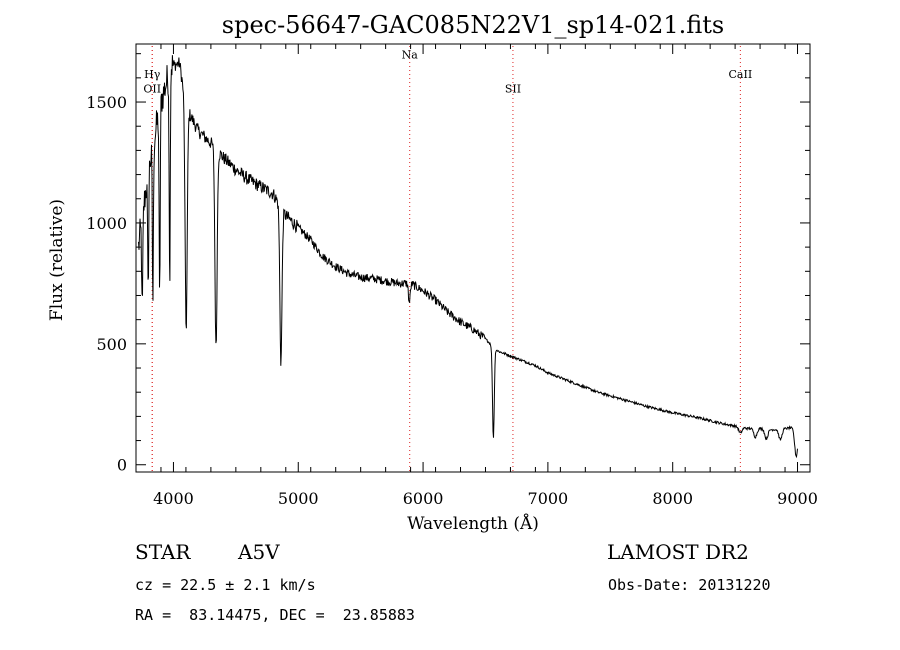 This screenshot has width=900, height=650. Describe the element at coordinates (57, 260) in the screenshot. I see `y-axis-label: Flux (relative)` at that location.